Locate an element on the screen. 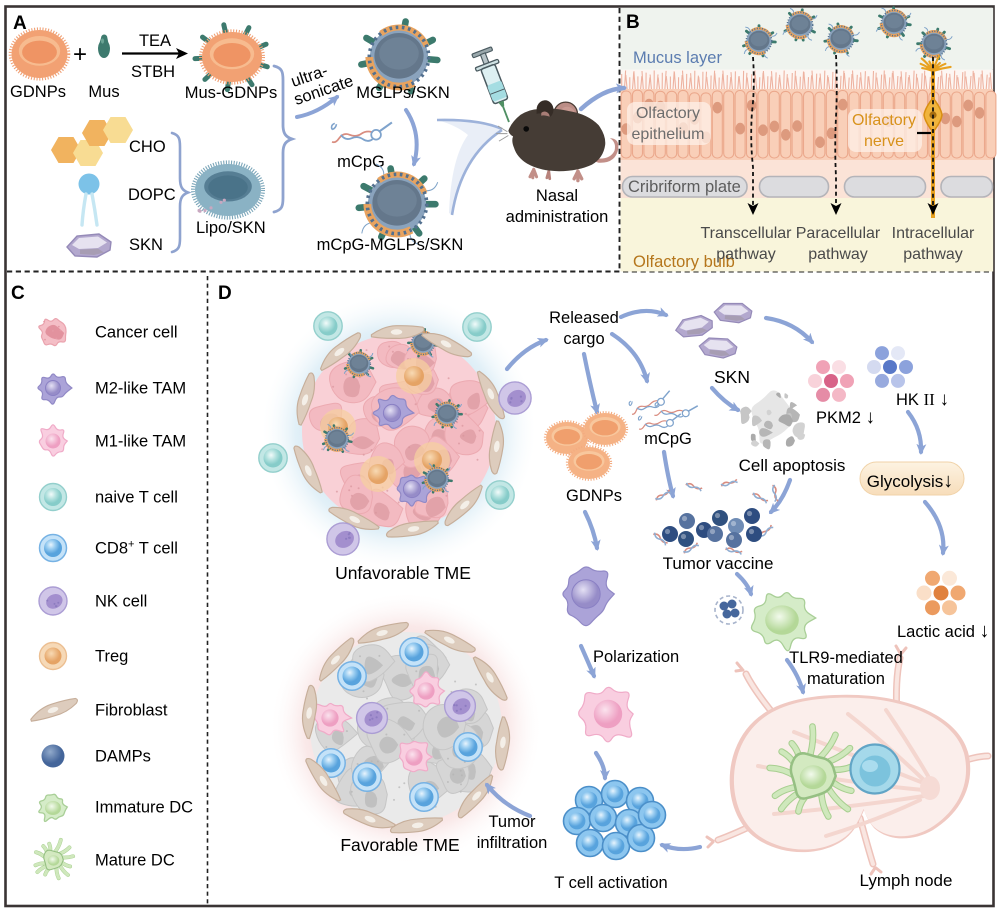 The height and width of the screenshot is (914, 999). svg-text: B is located at coordinates (633, 22).